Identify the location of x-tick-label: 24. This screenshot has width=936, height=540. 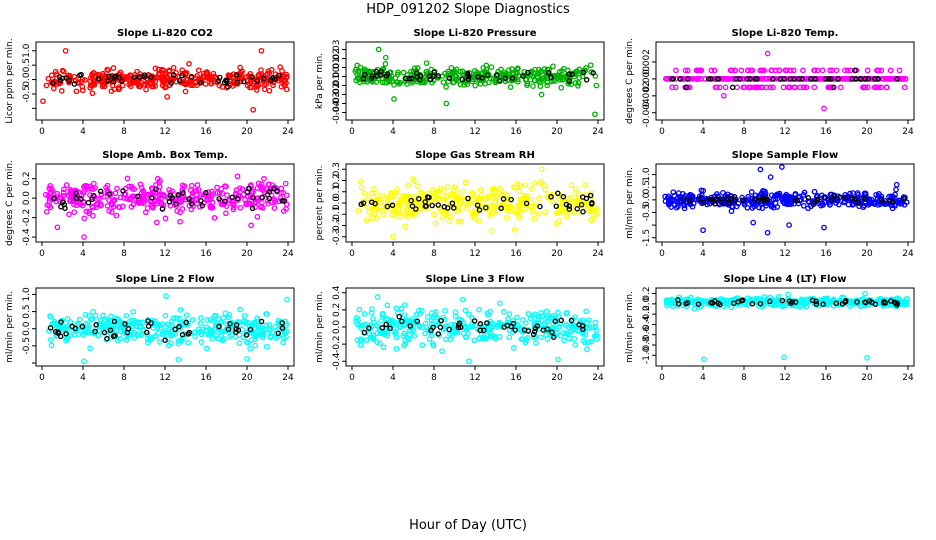
(288, 254).